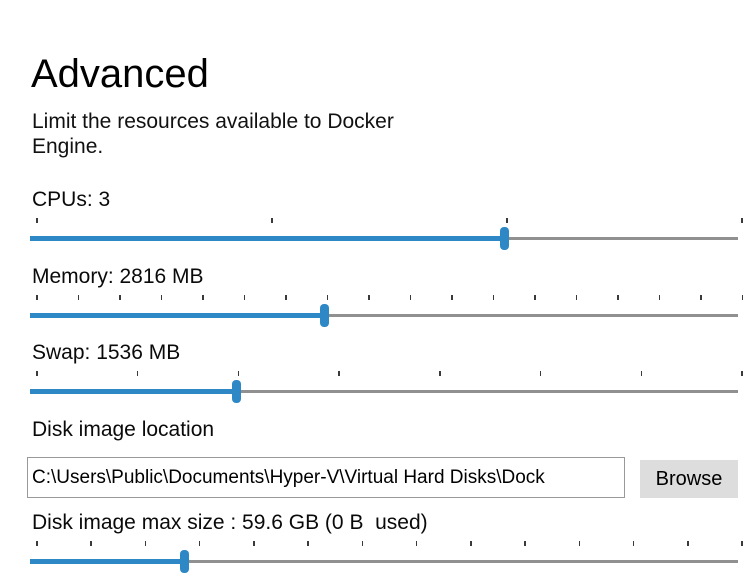 The height and width of the screenshot is (580, 749). Describe the element at coordinates (118, 276) in the screenshot. I see `memory-label: Memory: 2816 MB` at that location.